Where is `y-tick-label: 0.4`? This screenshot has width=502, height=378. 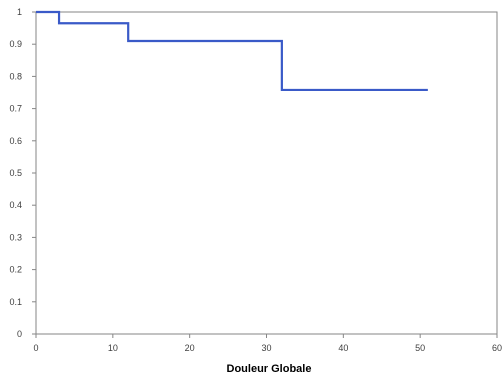
y-tick-label: 0.4 is located at coordinates (15, 205).